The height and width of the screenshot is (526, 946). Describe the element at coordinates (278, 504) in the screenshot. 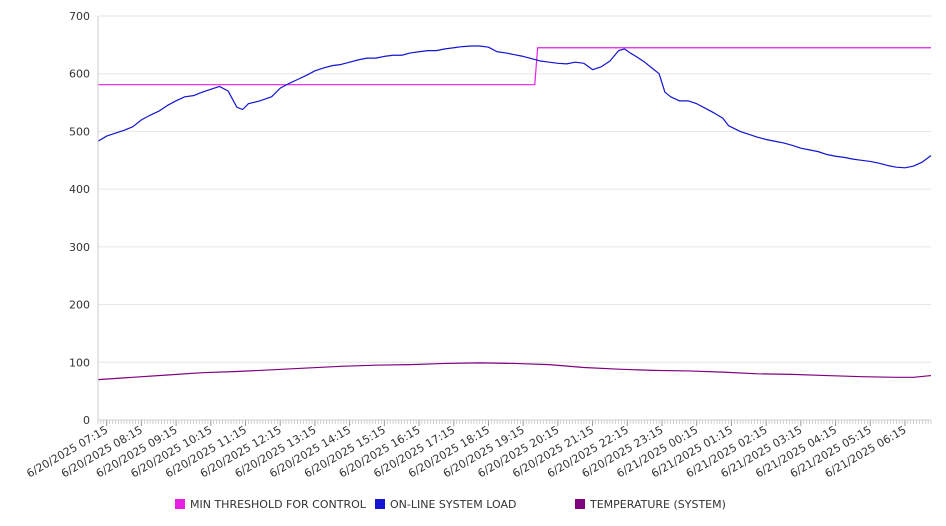

I see `legend-label-min-threshold: MIN THRESHOLD FOR CONTROL` at that location.